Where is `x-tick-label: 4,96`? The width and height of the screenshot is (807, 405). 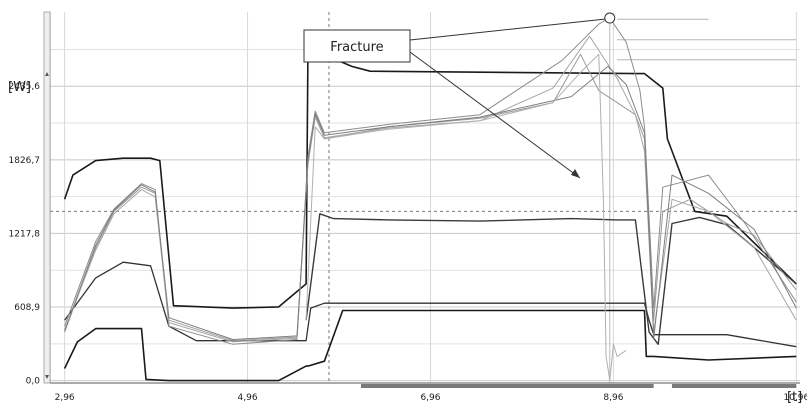 x-tick-label: 4,96 is located at coordinates (248, 398).